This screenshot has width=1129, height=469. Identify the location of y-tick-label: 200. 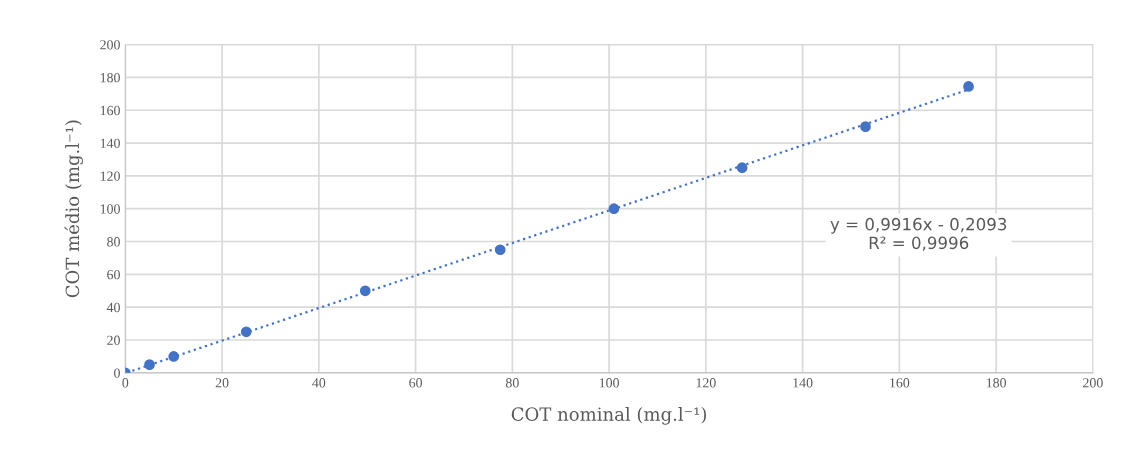
(110, 45).